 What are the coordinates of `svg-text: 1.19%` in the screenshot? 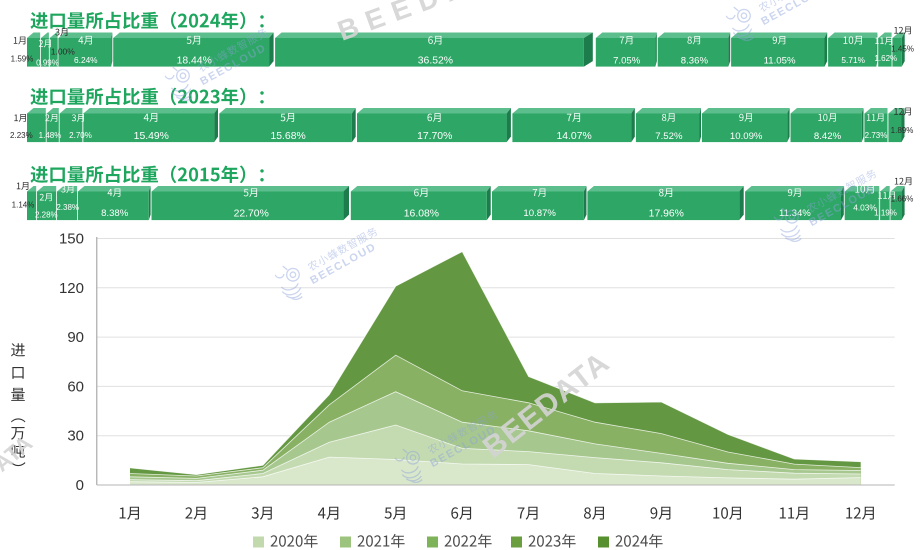 It's located at (885, 213).